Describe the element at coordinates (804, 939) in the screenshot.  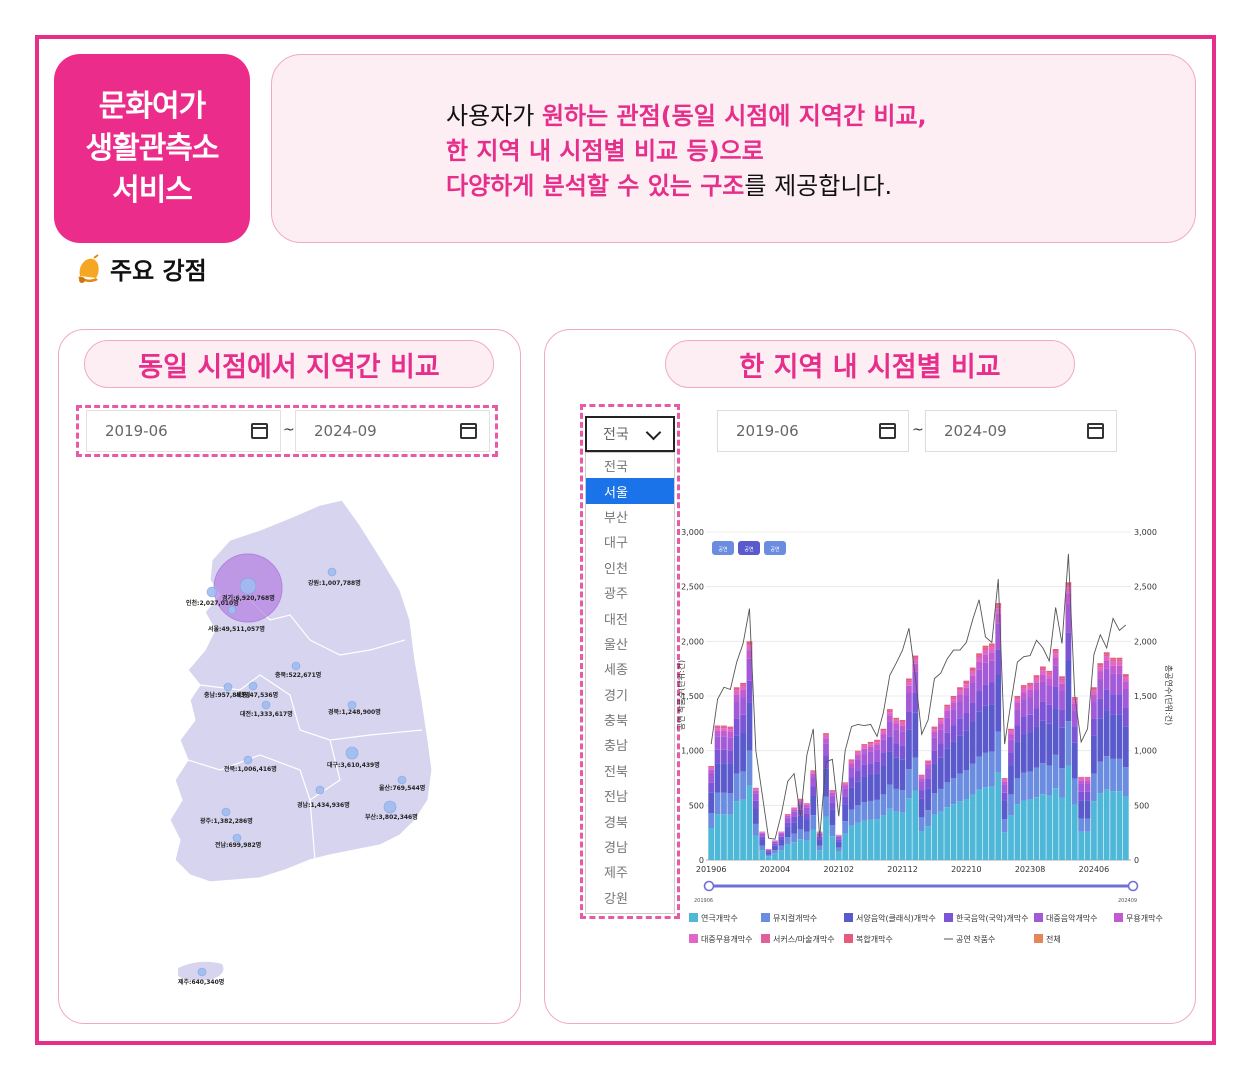
I see `legend-label: 서커스/마술개막수` at that location.